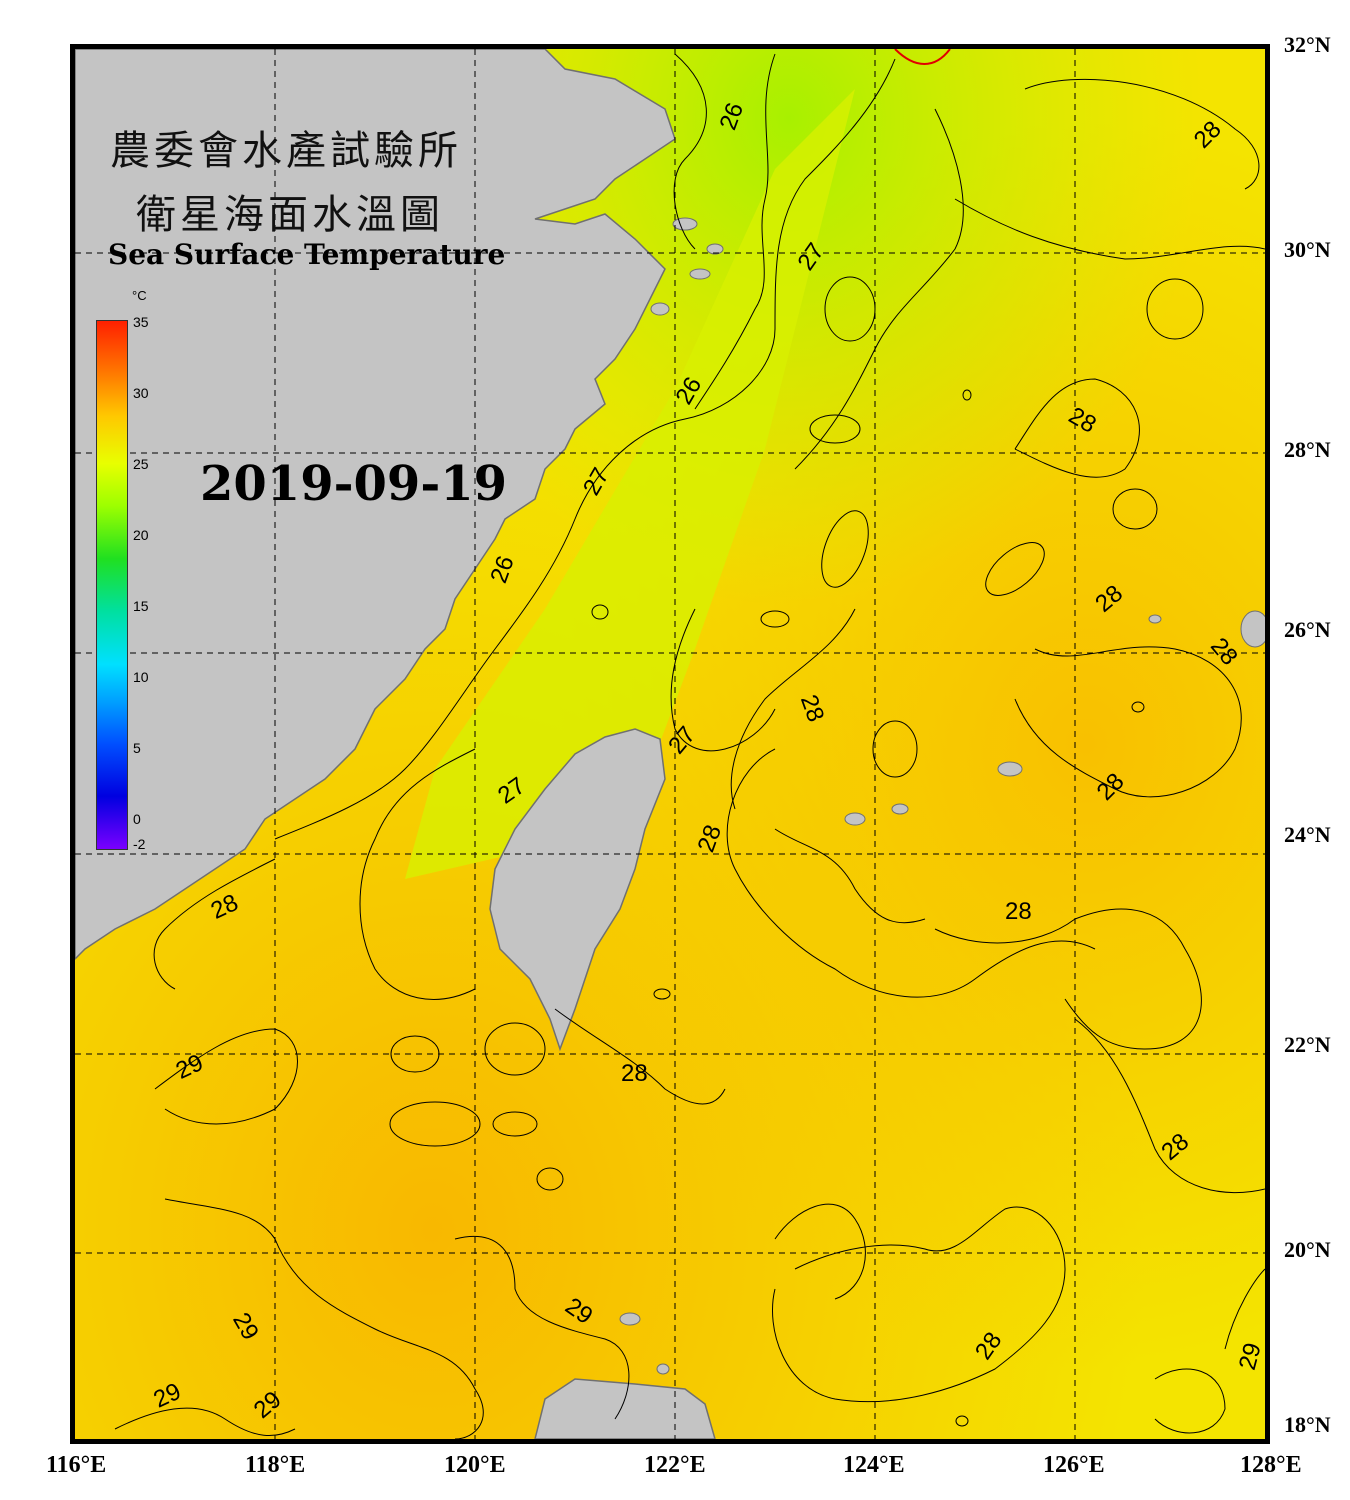 The height and width of the screenshot is (1500, 1350). I want to click on lat-label: 22°N, so click(1307, 1044).